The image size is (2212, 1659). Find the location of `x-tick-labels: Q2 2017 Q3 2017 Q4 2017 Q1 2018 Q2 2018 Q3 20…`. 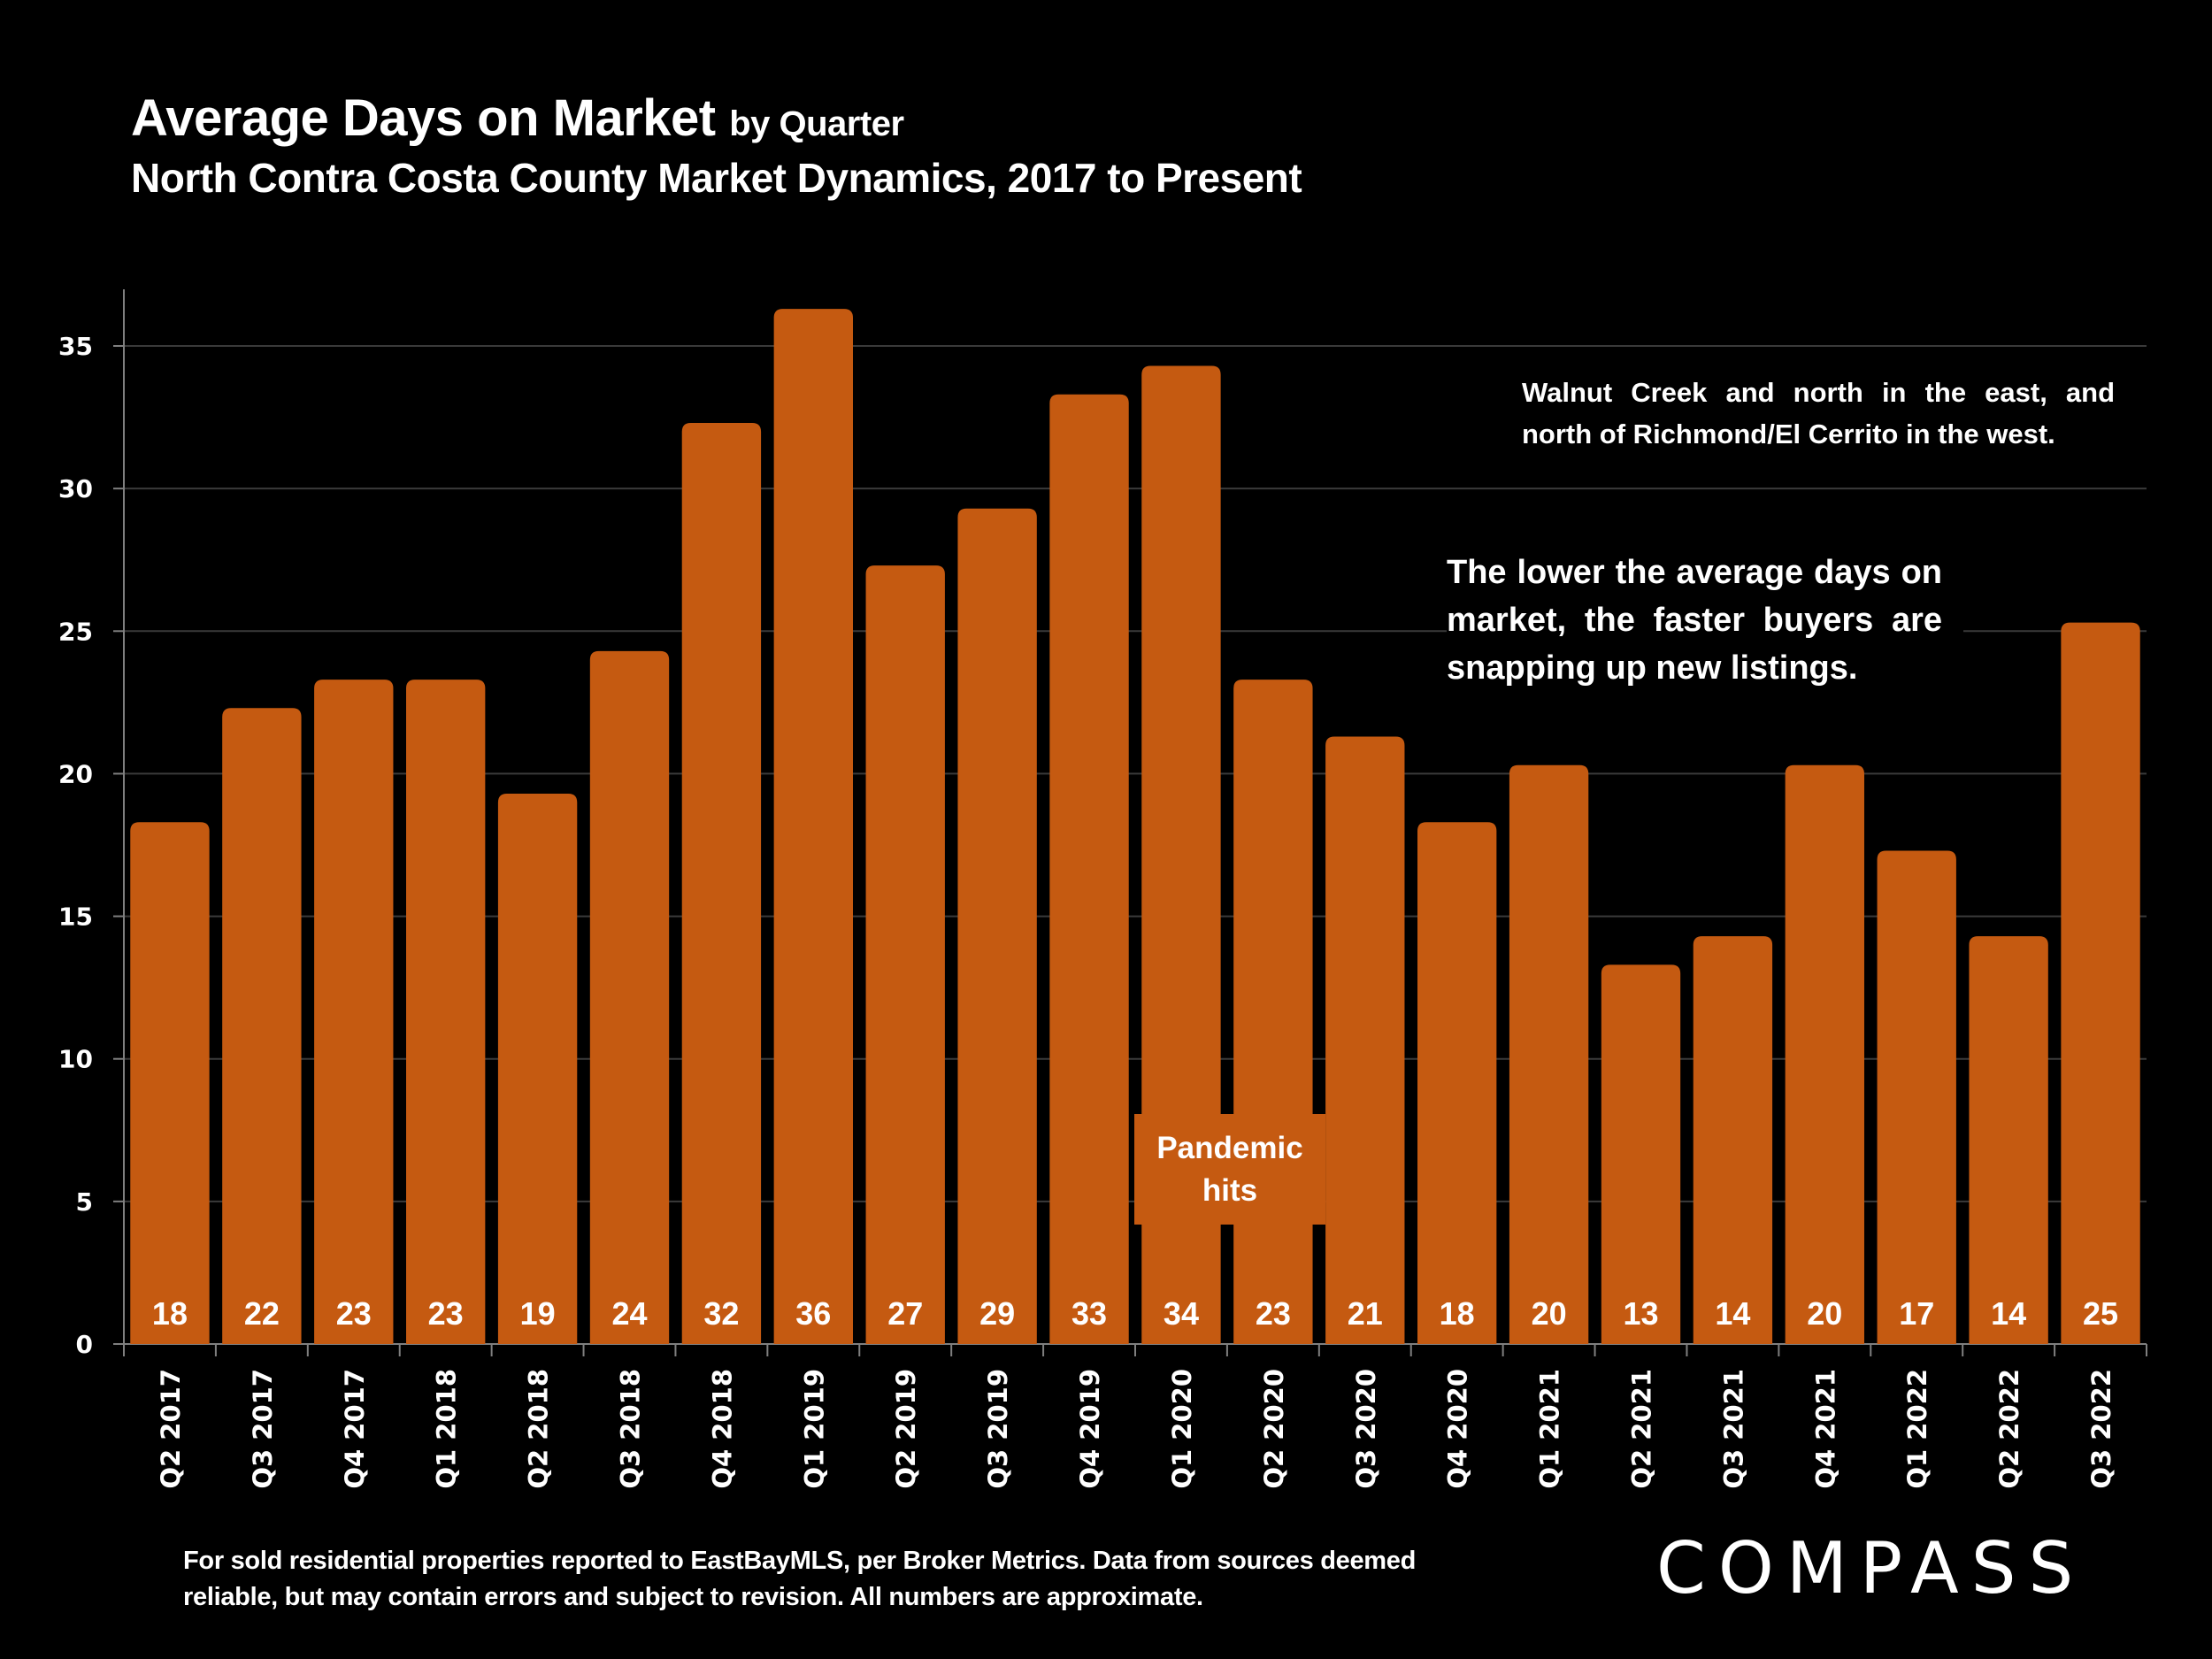

x-tick-labels: Q2 2017 Q3 2017 Q4 2017 Q1 2018 Q2 2018 Q3 20… is located at coordinates (1136, 1429).